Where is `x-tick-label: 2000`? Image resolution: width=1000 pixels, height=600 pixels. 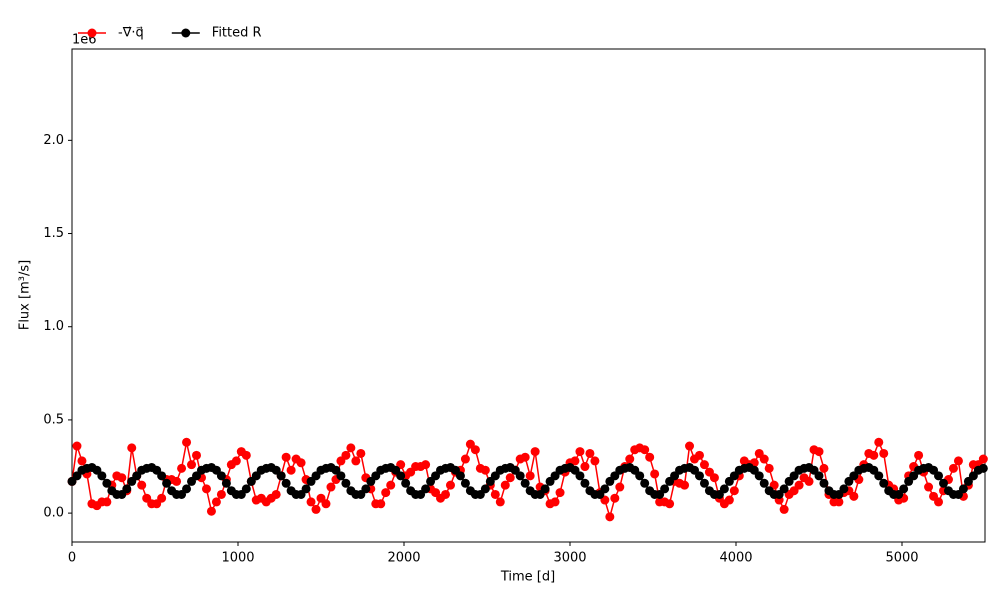 x-tick-label: 2000 is located at coordinates (403, 558).